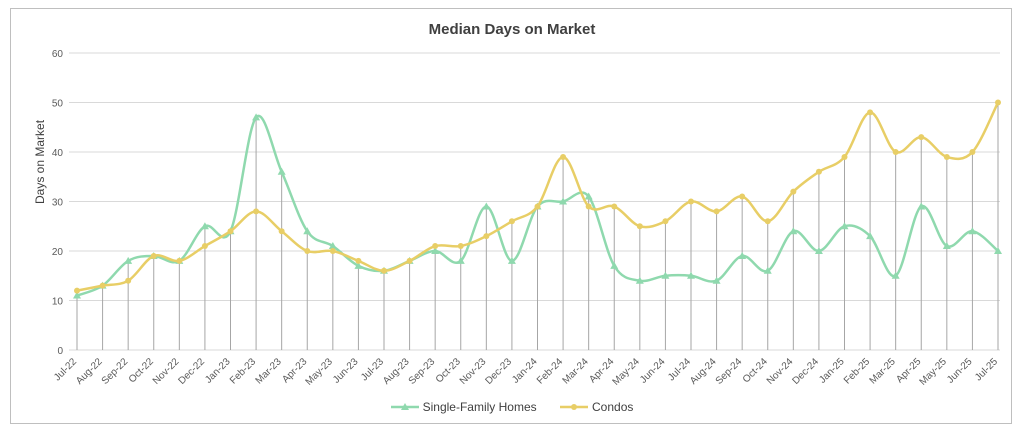  I want to click on y-tick-label: 50, so click(58, 104).